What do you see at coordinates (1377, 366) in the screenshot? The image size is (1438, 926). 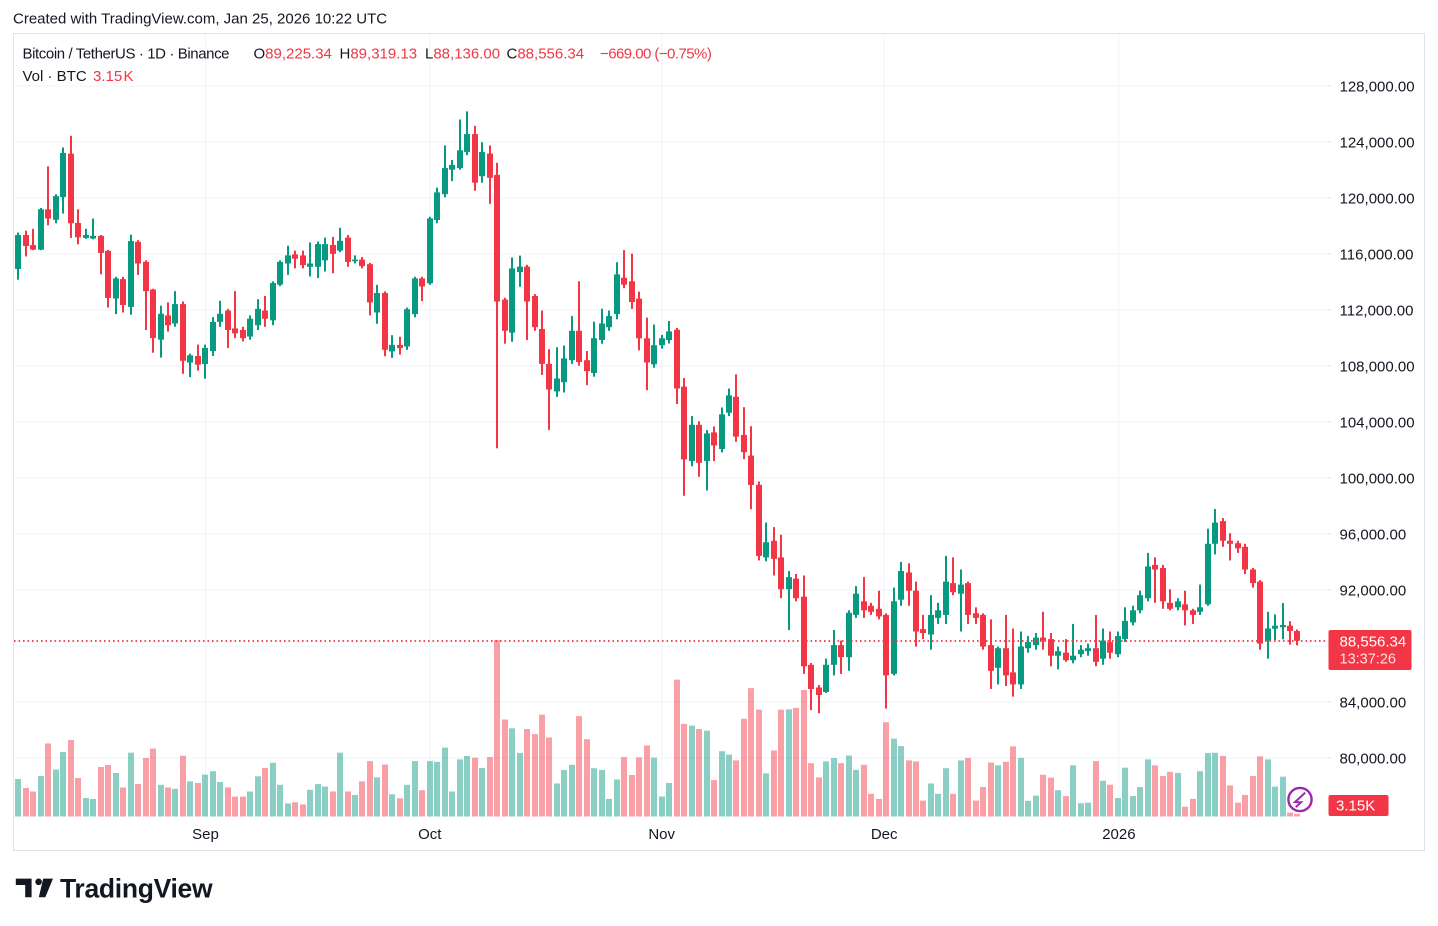 I see `svg-text: 108,000.00` at bounding box center [1377, 366].